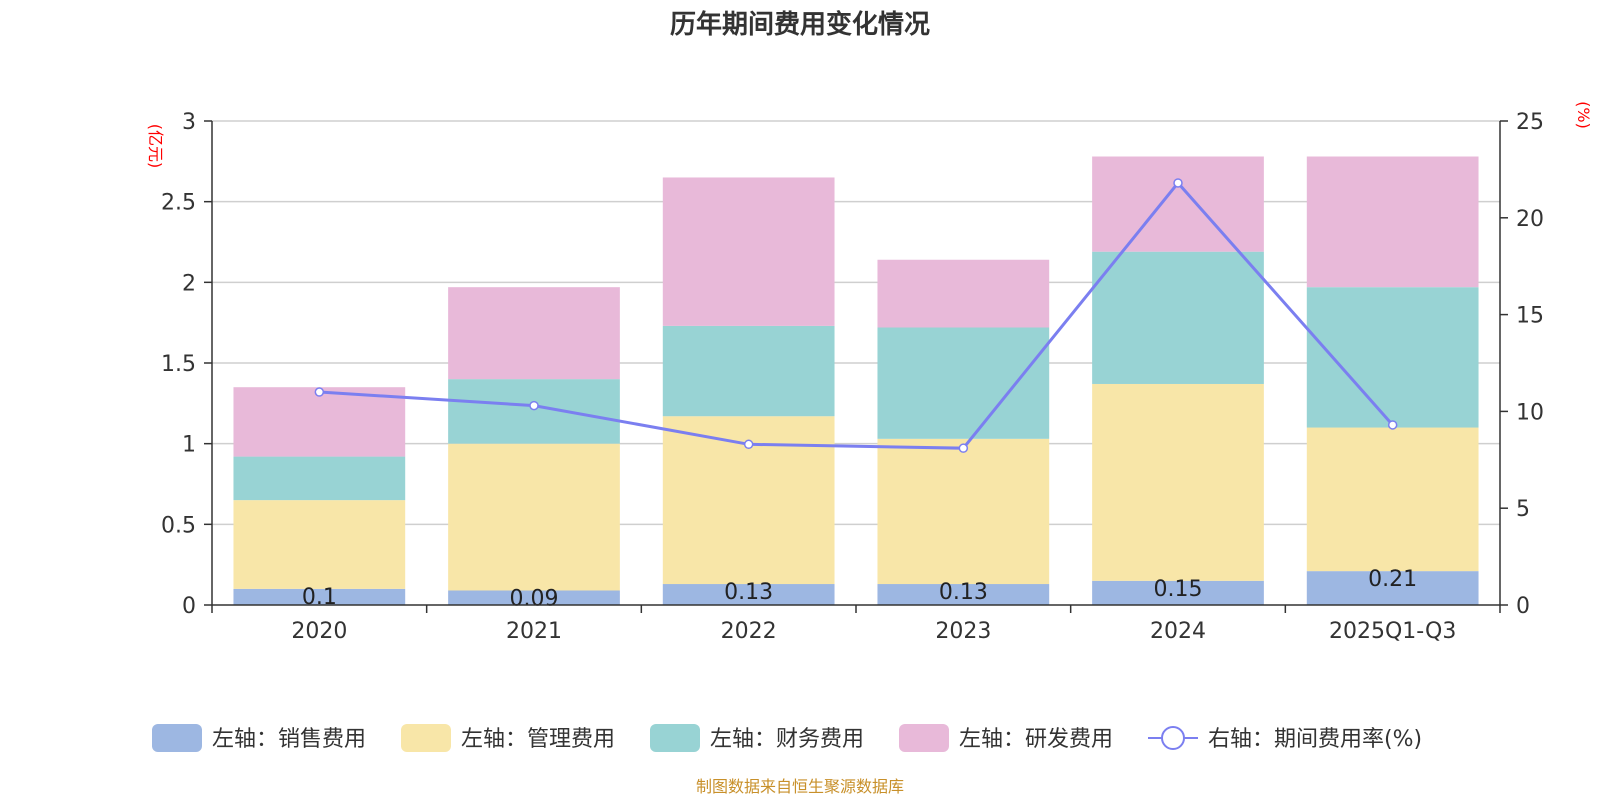  I want to click on x-axis-tick-label: 2025Q1-Q3, so click(1392, 631).